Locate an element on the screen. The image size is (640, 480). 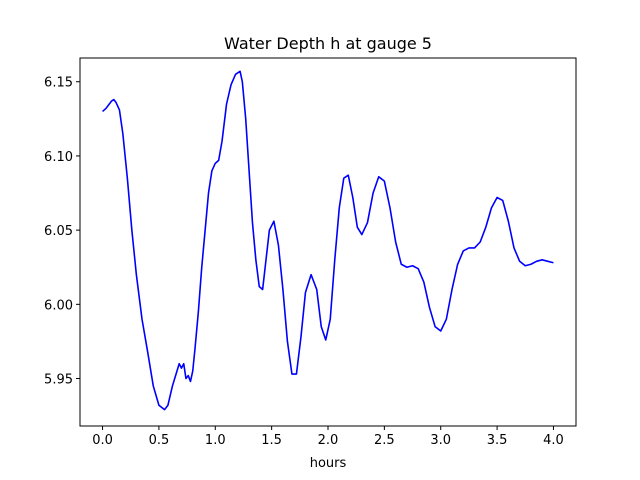
y-tick-label: 6.05 is located at coordinates (58, 231).